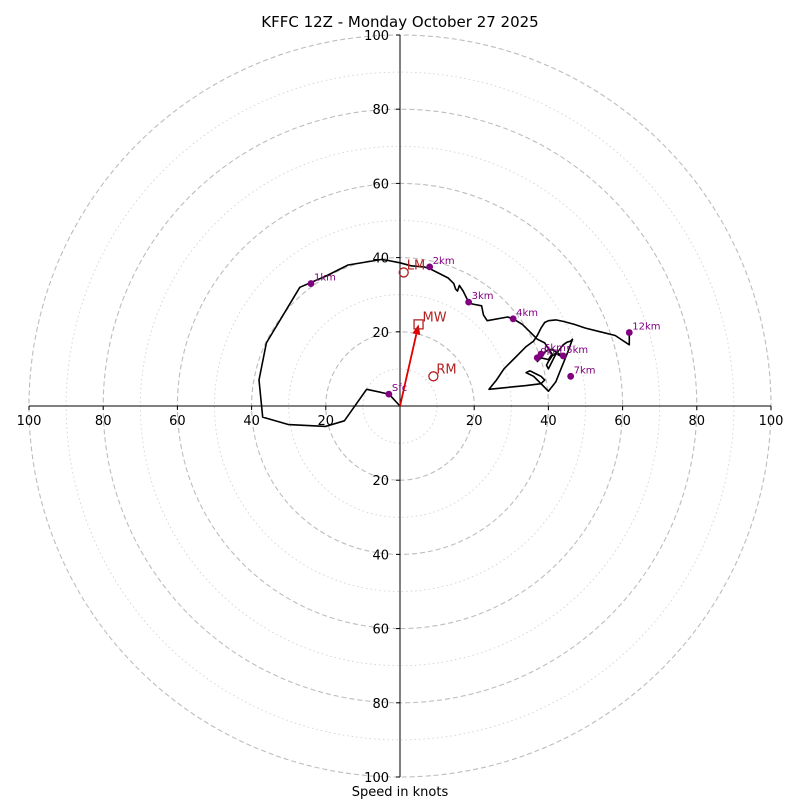  Describe the element at coordinates (311, 283) in the screenshot. I see `height-marker-1km` at that location.